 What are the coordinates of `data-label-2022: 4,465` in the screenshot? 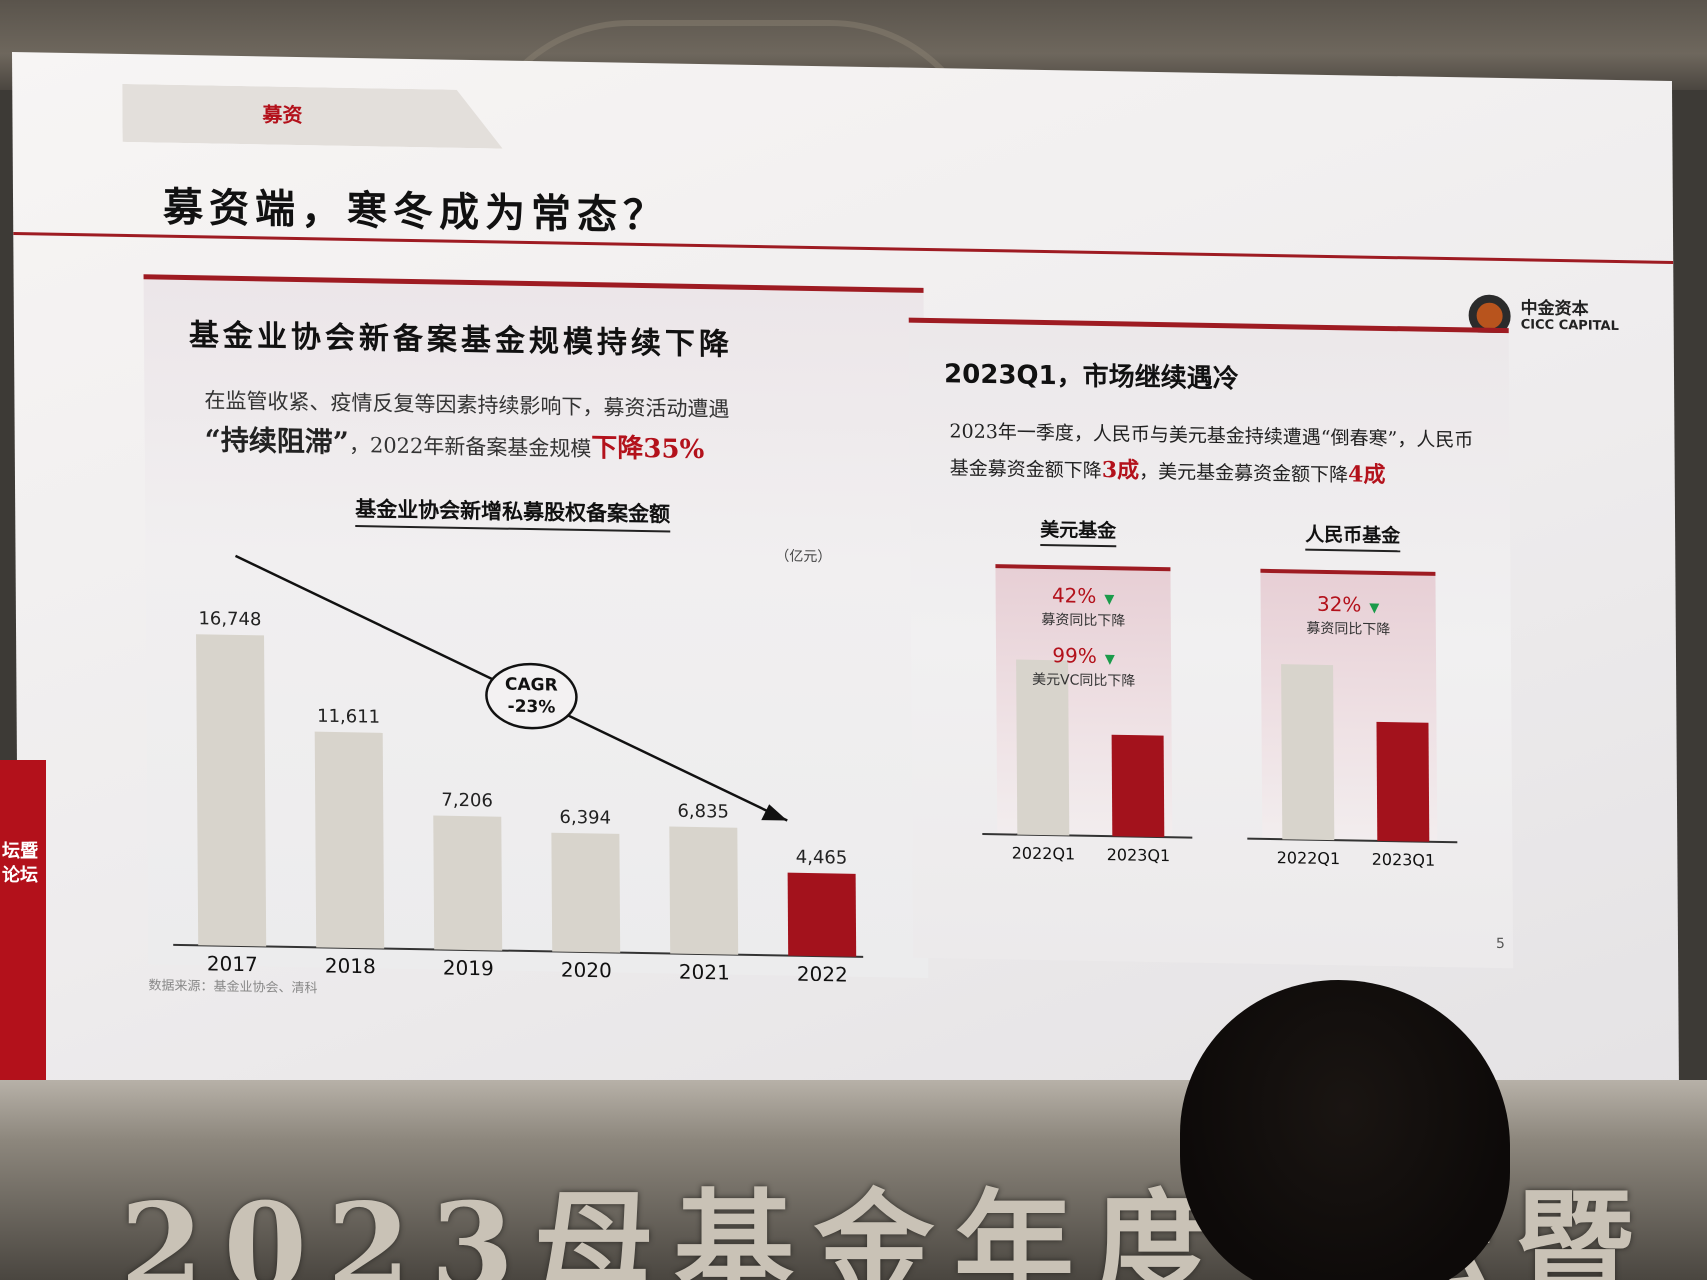 It's located at (822, 858).